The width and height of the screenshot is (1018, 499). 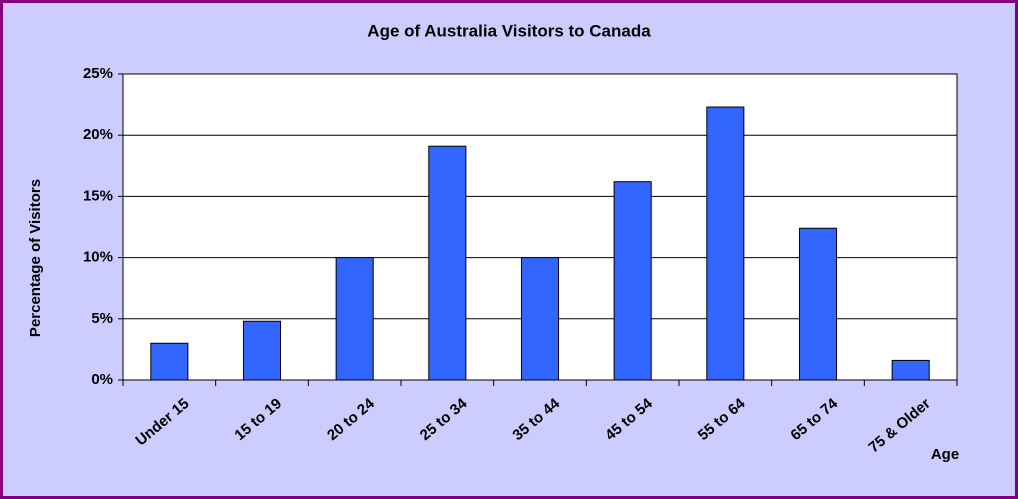 I want to click on y-tick-label: 0%, so click(x=102, y=379).